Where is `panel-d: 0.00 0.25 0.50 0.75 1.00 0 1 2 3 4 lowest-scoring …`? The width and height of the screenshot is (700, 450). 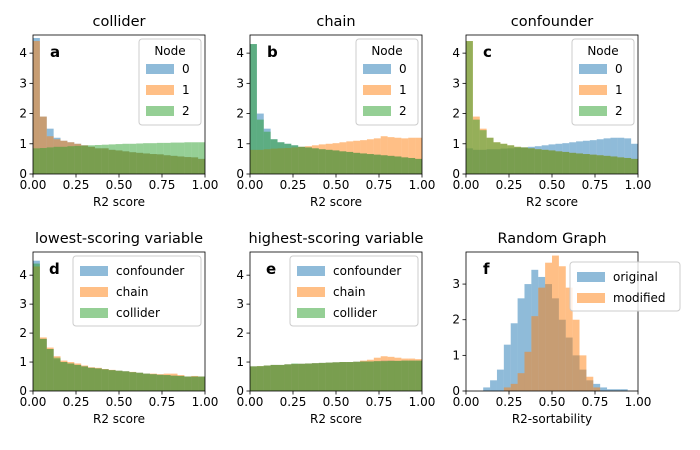 panel-d: 0.00 0.25 0.50 0.75 1.00 0 1 2 3 4 lowest-scoring … is located at coordinates (118, 328).